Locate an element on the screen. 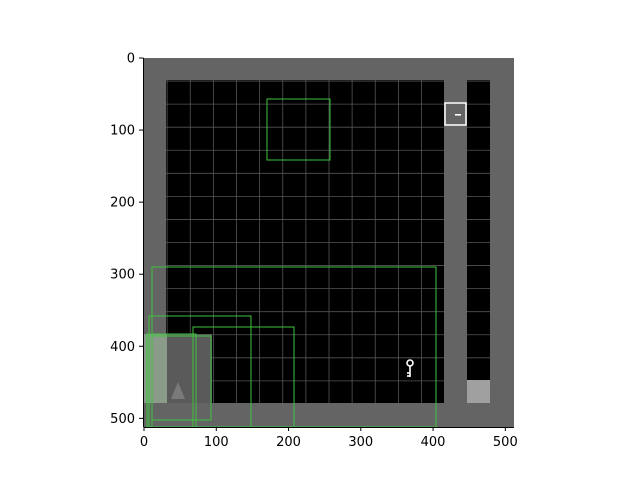 This screenshot has height=480, width=640. y-tick-label: 100 is located at coordinates (122, 131).